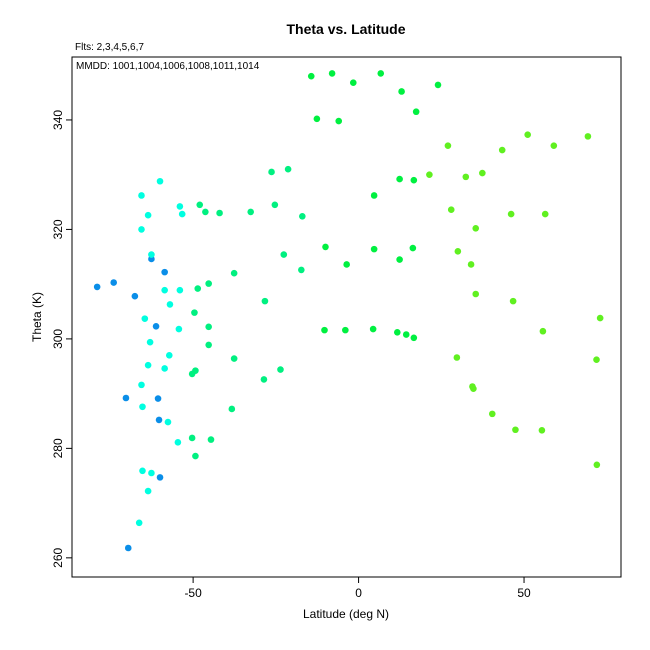 The height and width of the screenshot is (650, 650). What do you see at coordinates (58, 120) in the screenshot?
I see `y-tick-label: 340` at bounding box center [58, 120].